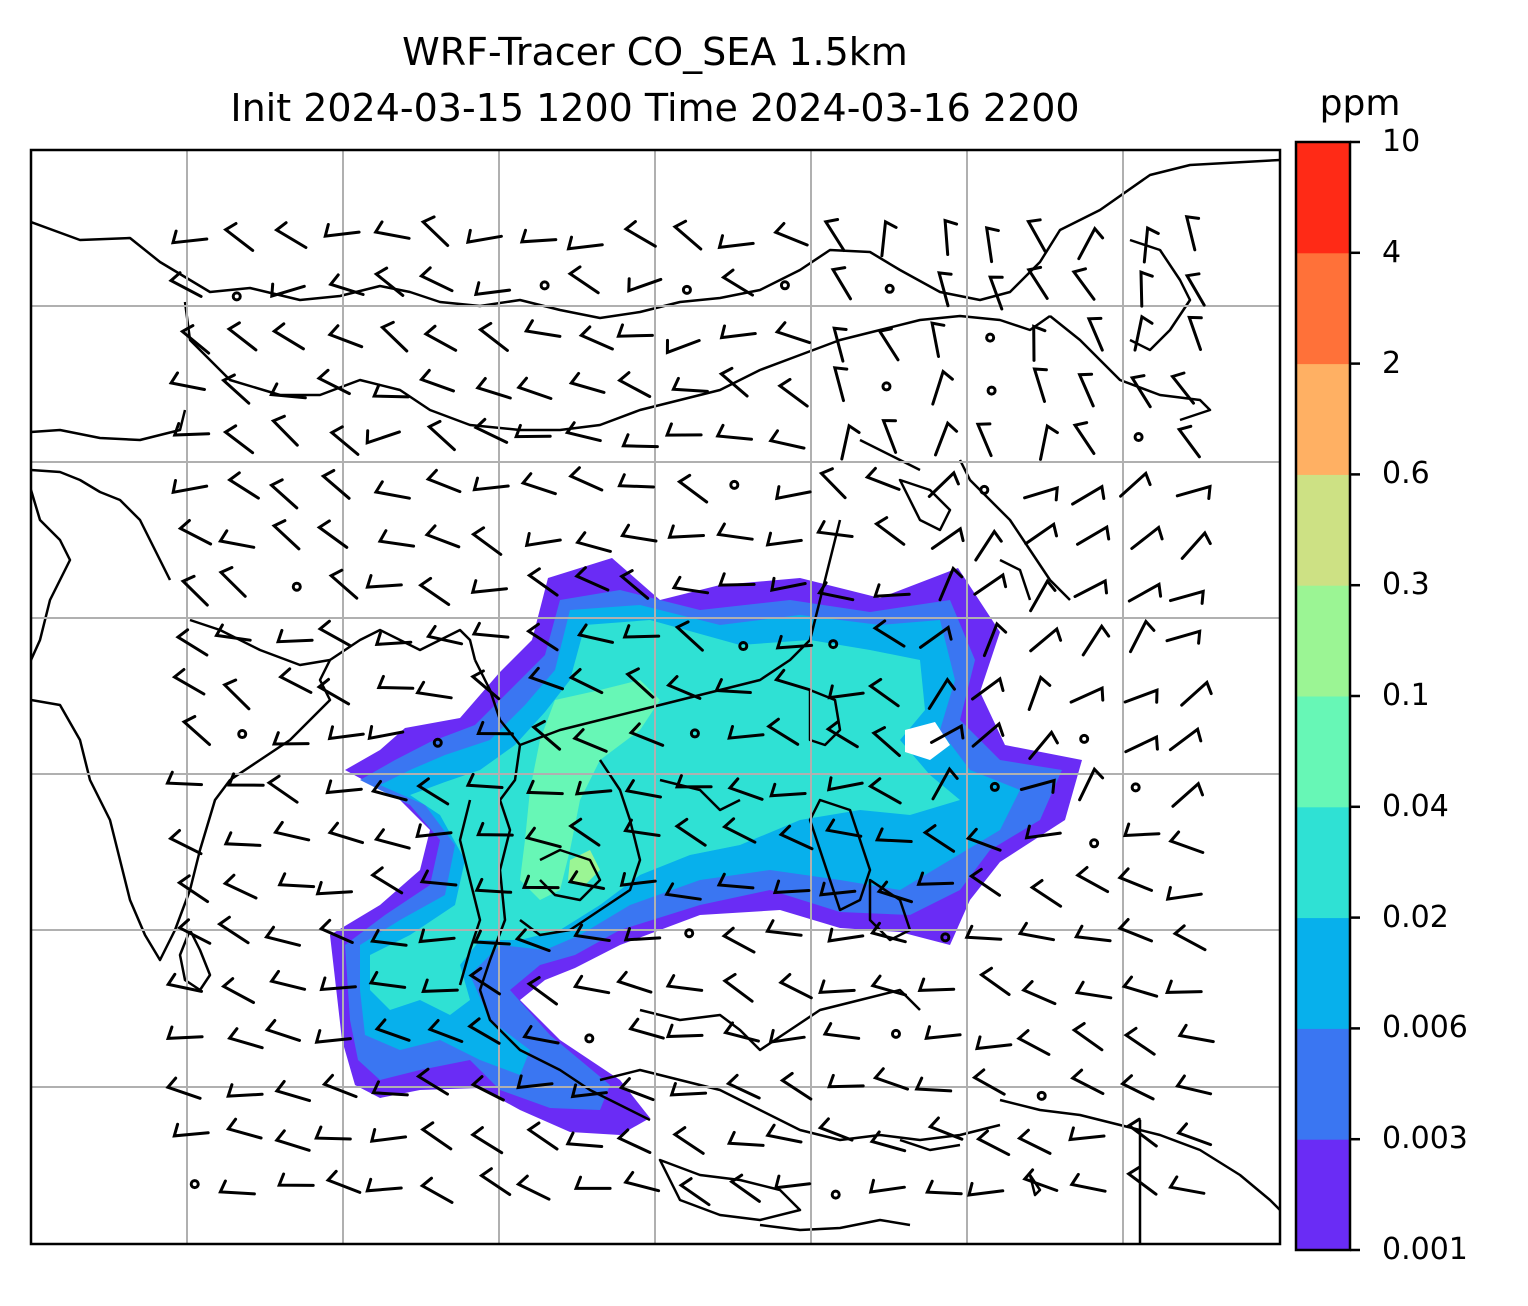 This screenshot has width=1528, height=1306. I want to click on colorbar-tick-label: 0.04, so click(1415, 806).